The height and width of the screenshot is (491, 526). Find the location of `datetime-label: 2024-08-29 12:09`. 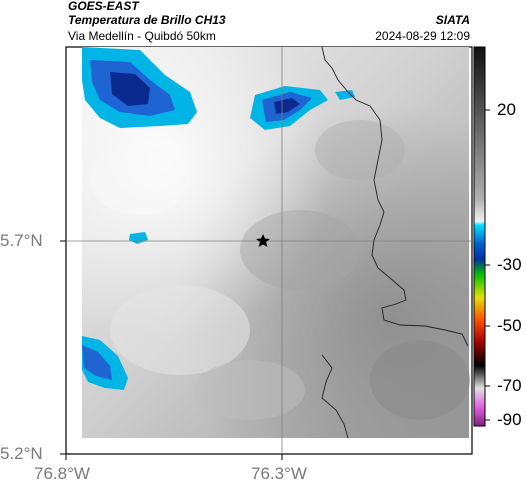

datetime-label: 2024-08-29 12:09 is located at coordinates (422, 36).